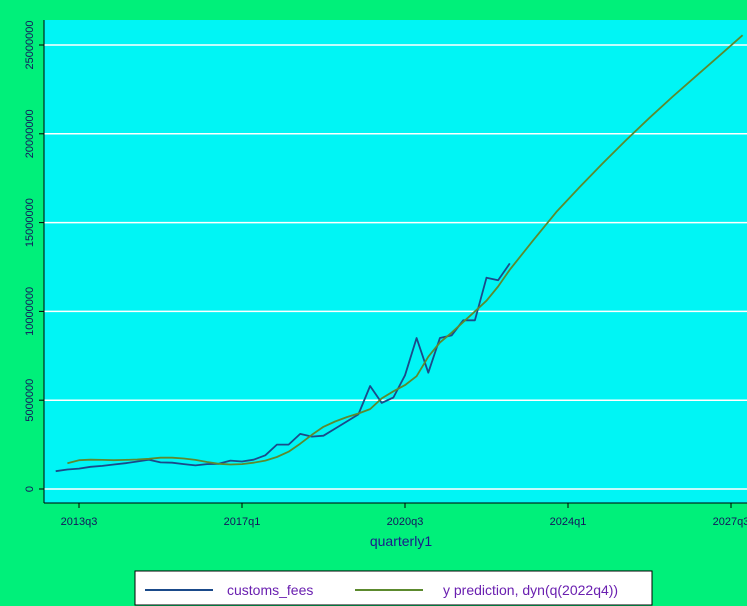 The height and width of the screenshot is (606, 747). I want to click on x-axis-label: quarterly1, so click(401, 541).